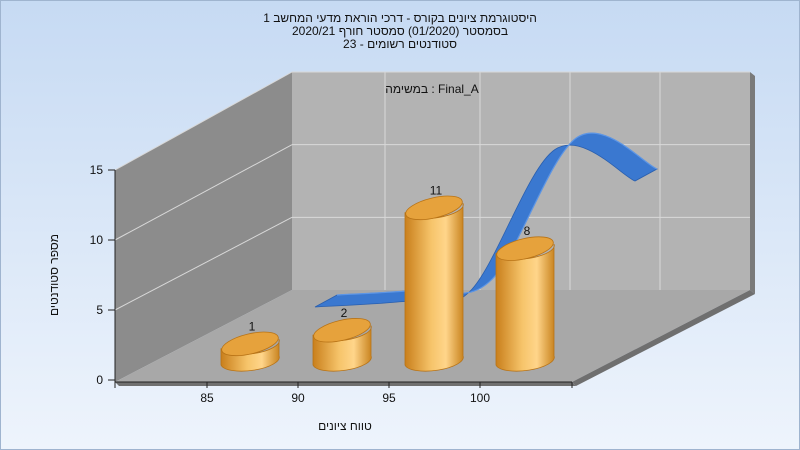  What do you see at coordinates (432, 89) in the screenshot?
I see `assignment-annotation: במשימה : Final_A` at bounding box center [432, 89].